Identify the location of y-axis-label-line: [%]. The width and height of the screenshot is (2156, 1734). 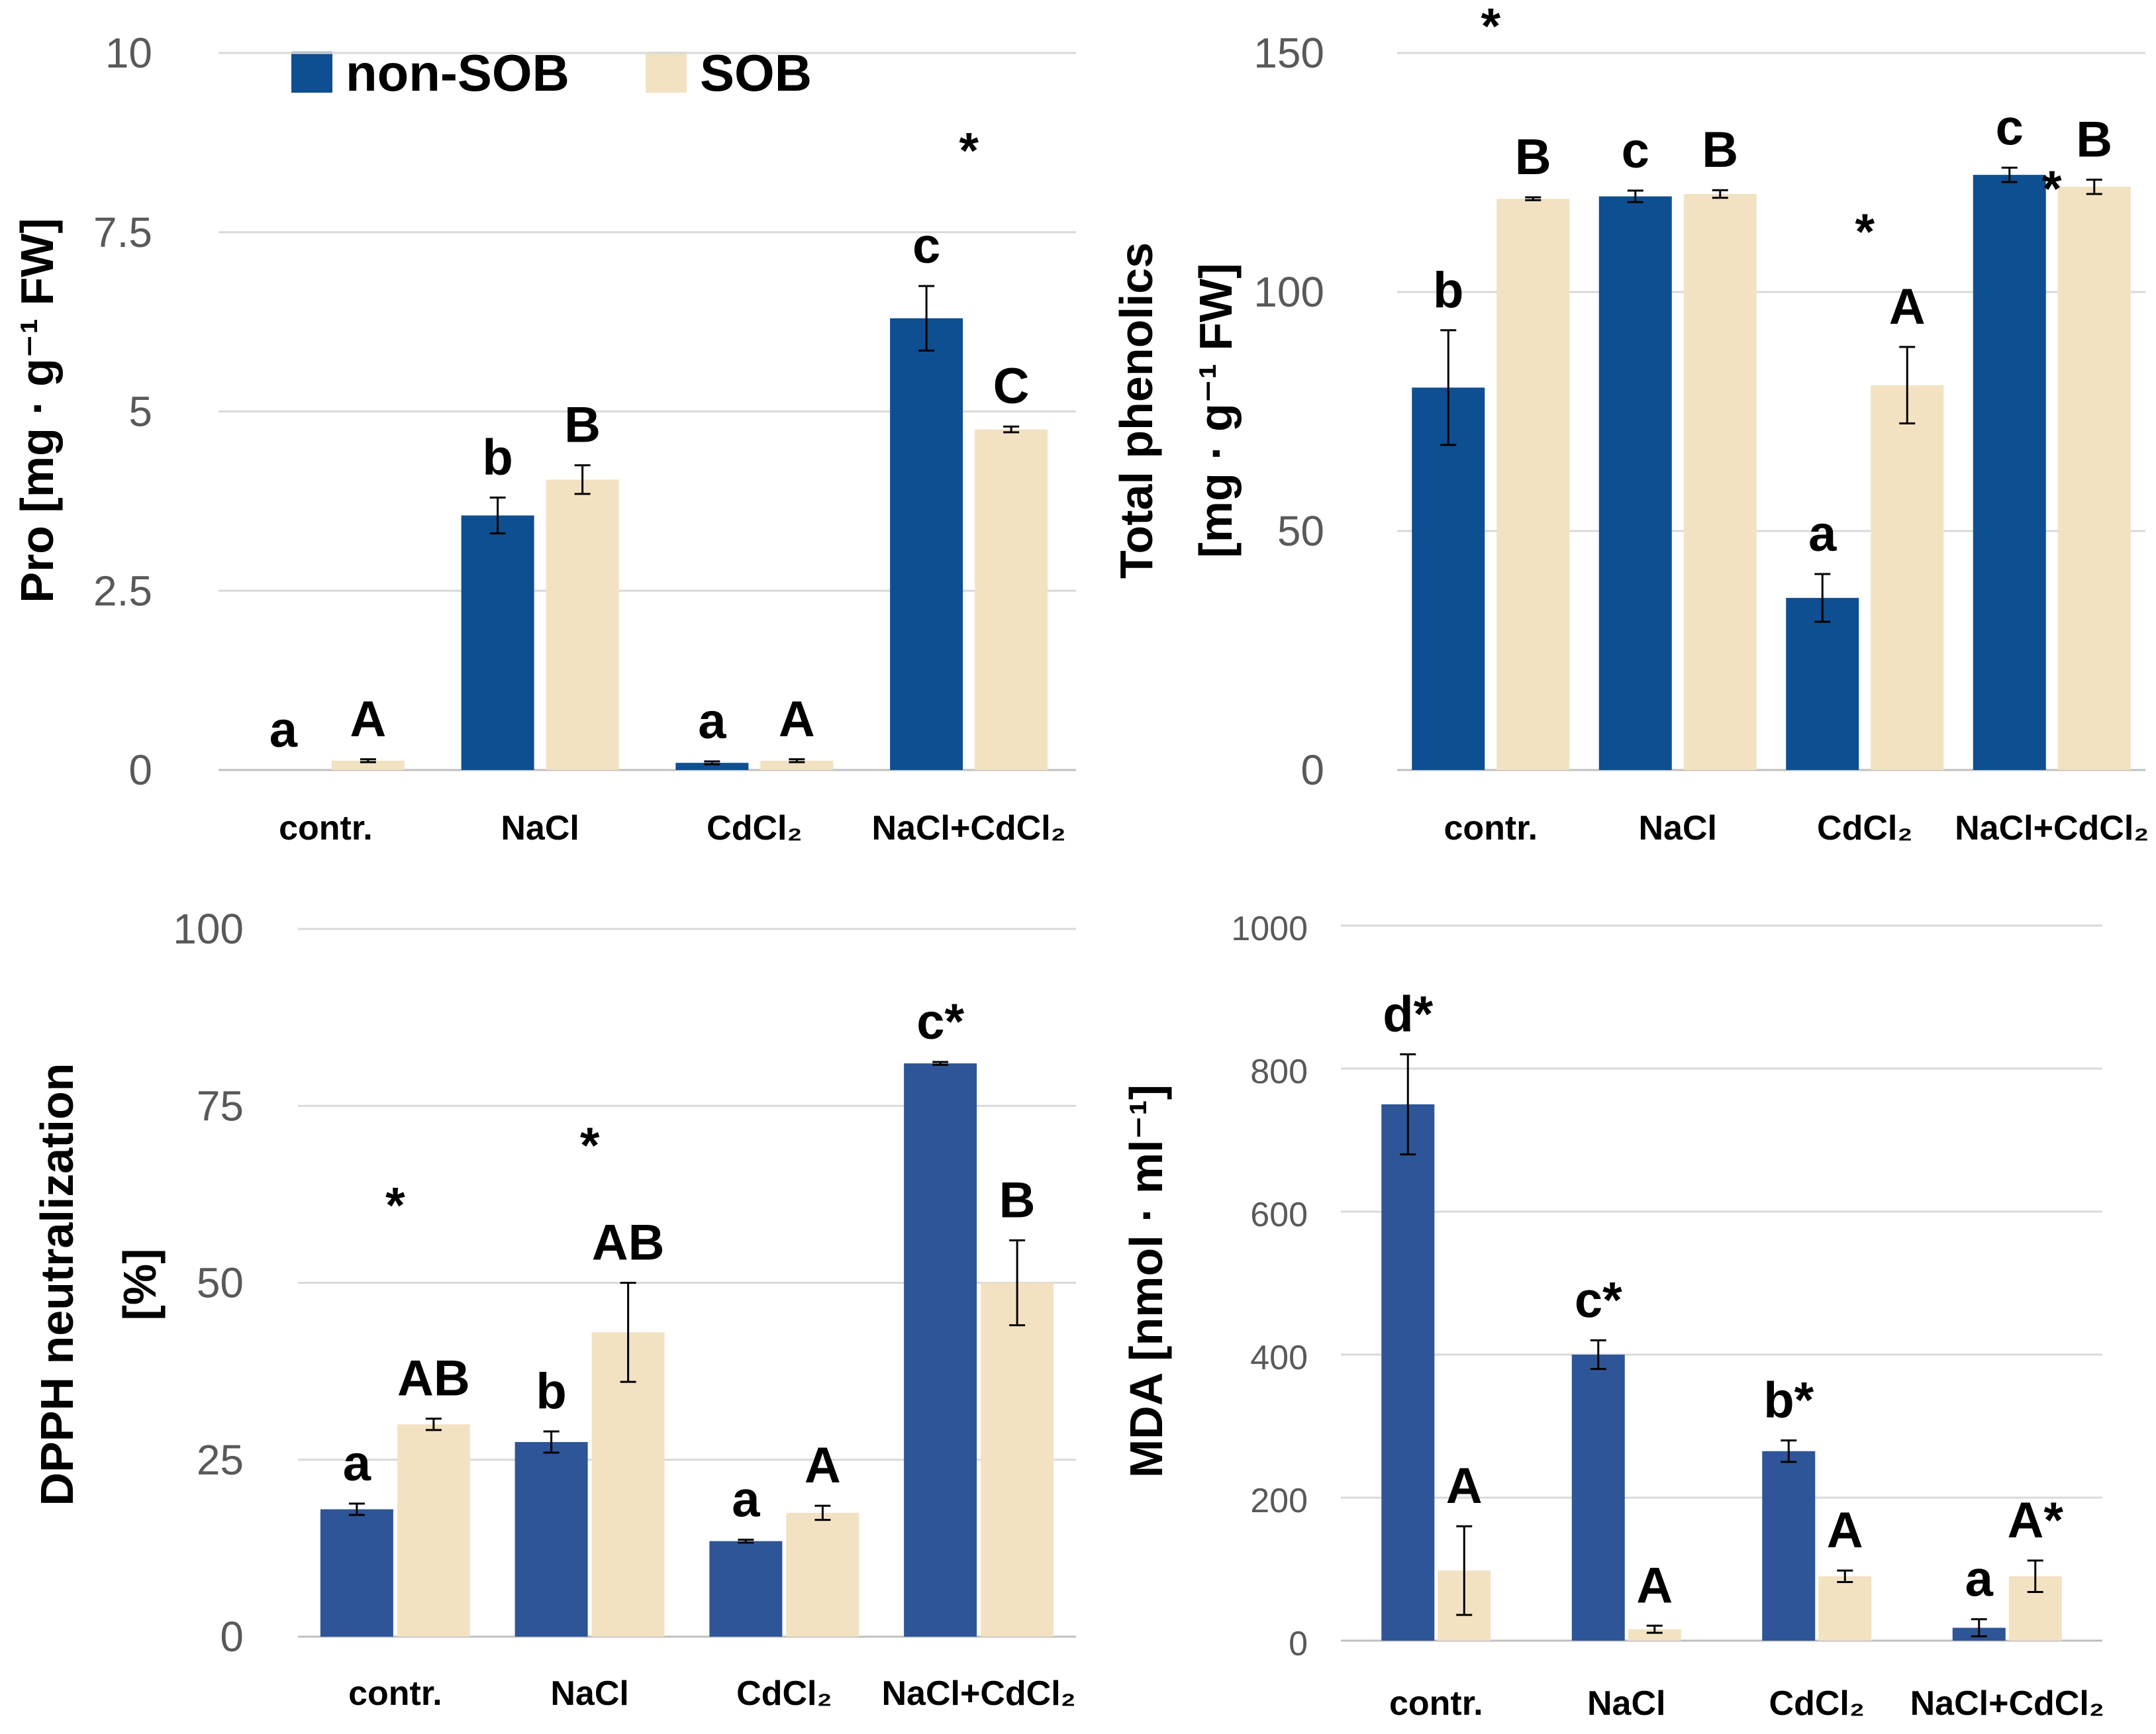
(140, 1285).